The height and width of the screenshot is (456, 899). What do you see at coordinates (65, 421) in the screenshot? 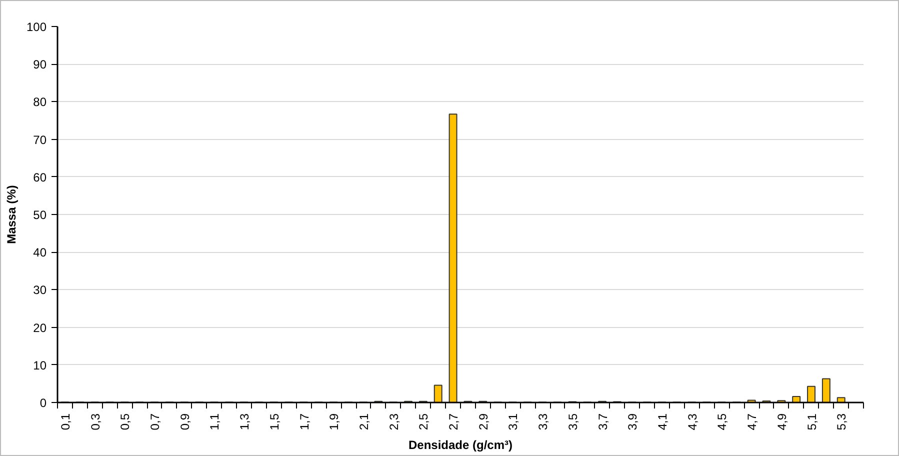
I see `x-tick-label: 0,1` at bounding box center [65, 421].